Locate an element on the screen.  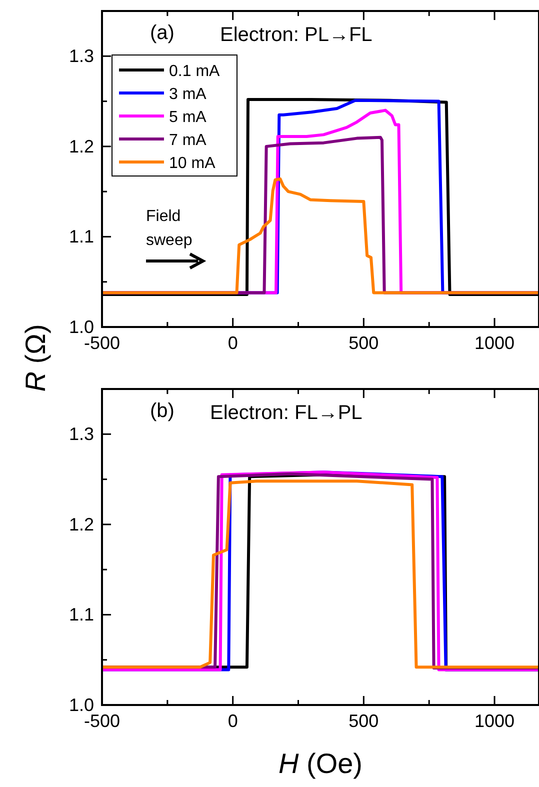
annotation: Field sweep is located at coordinates (169, 228).